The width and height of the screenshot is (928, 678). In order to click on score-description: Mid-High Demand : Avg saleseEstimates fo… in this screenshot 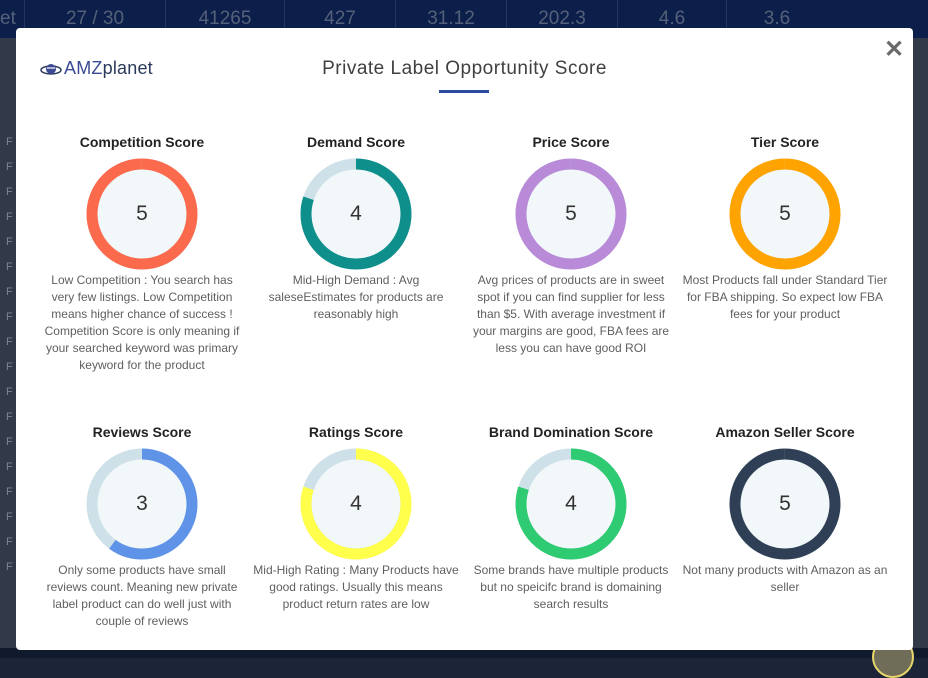, I will do `click(356, 297)`.